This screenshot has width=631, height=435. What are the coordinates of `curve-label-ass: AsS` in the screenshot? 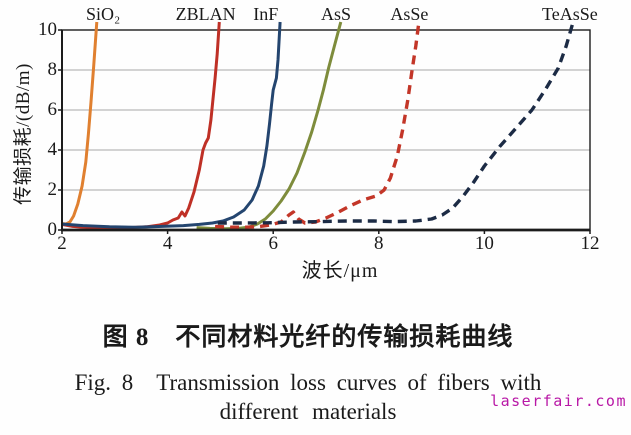 It's located at (336, 14).